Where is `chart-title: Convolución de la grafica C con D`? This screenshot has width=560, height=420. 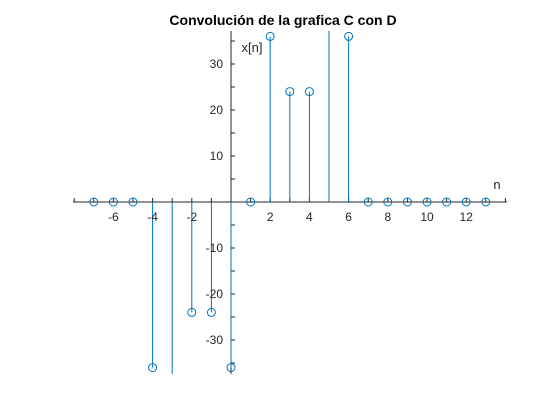 chart-title: Convolución de la grafica C con D is located at coordinates (282, 20).